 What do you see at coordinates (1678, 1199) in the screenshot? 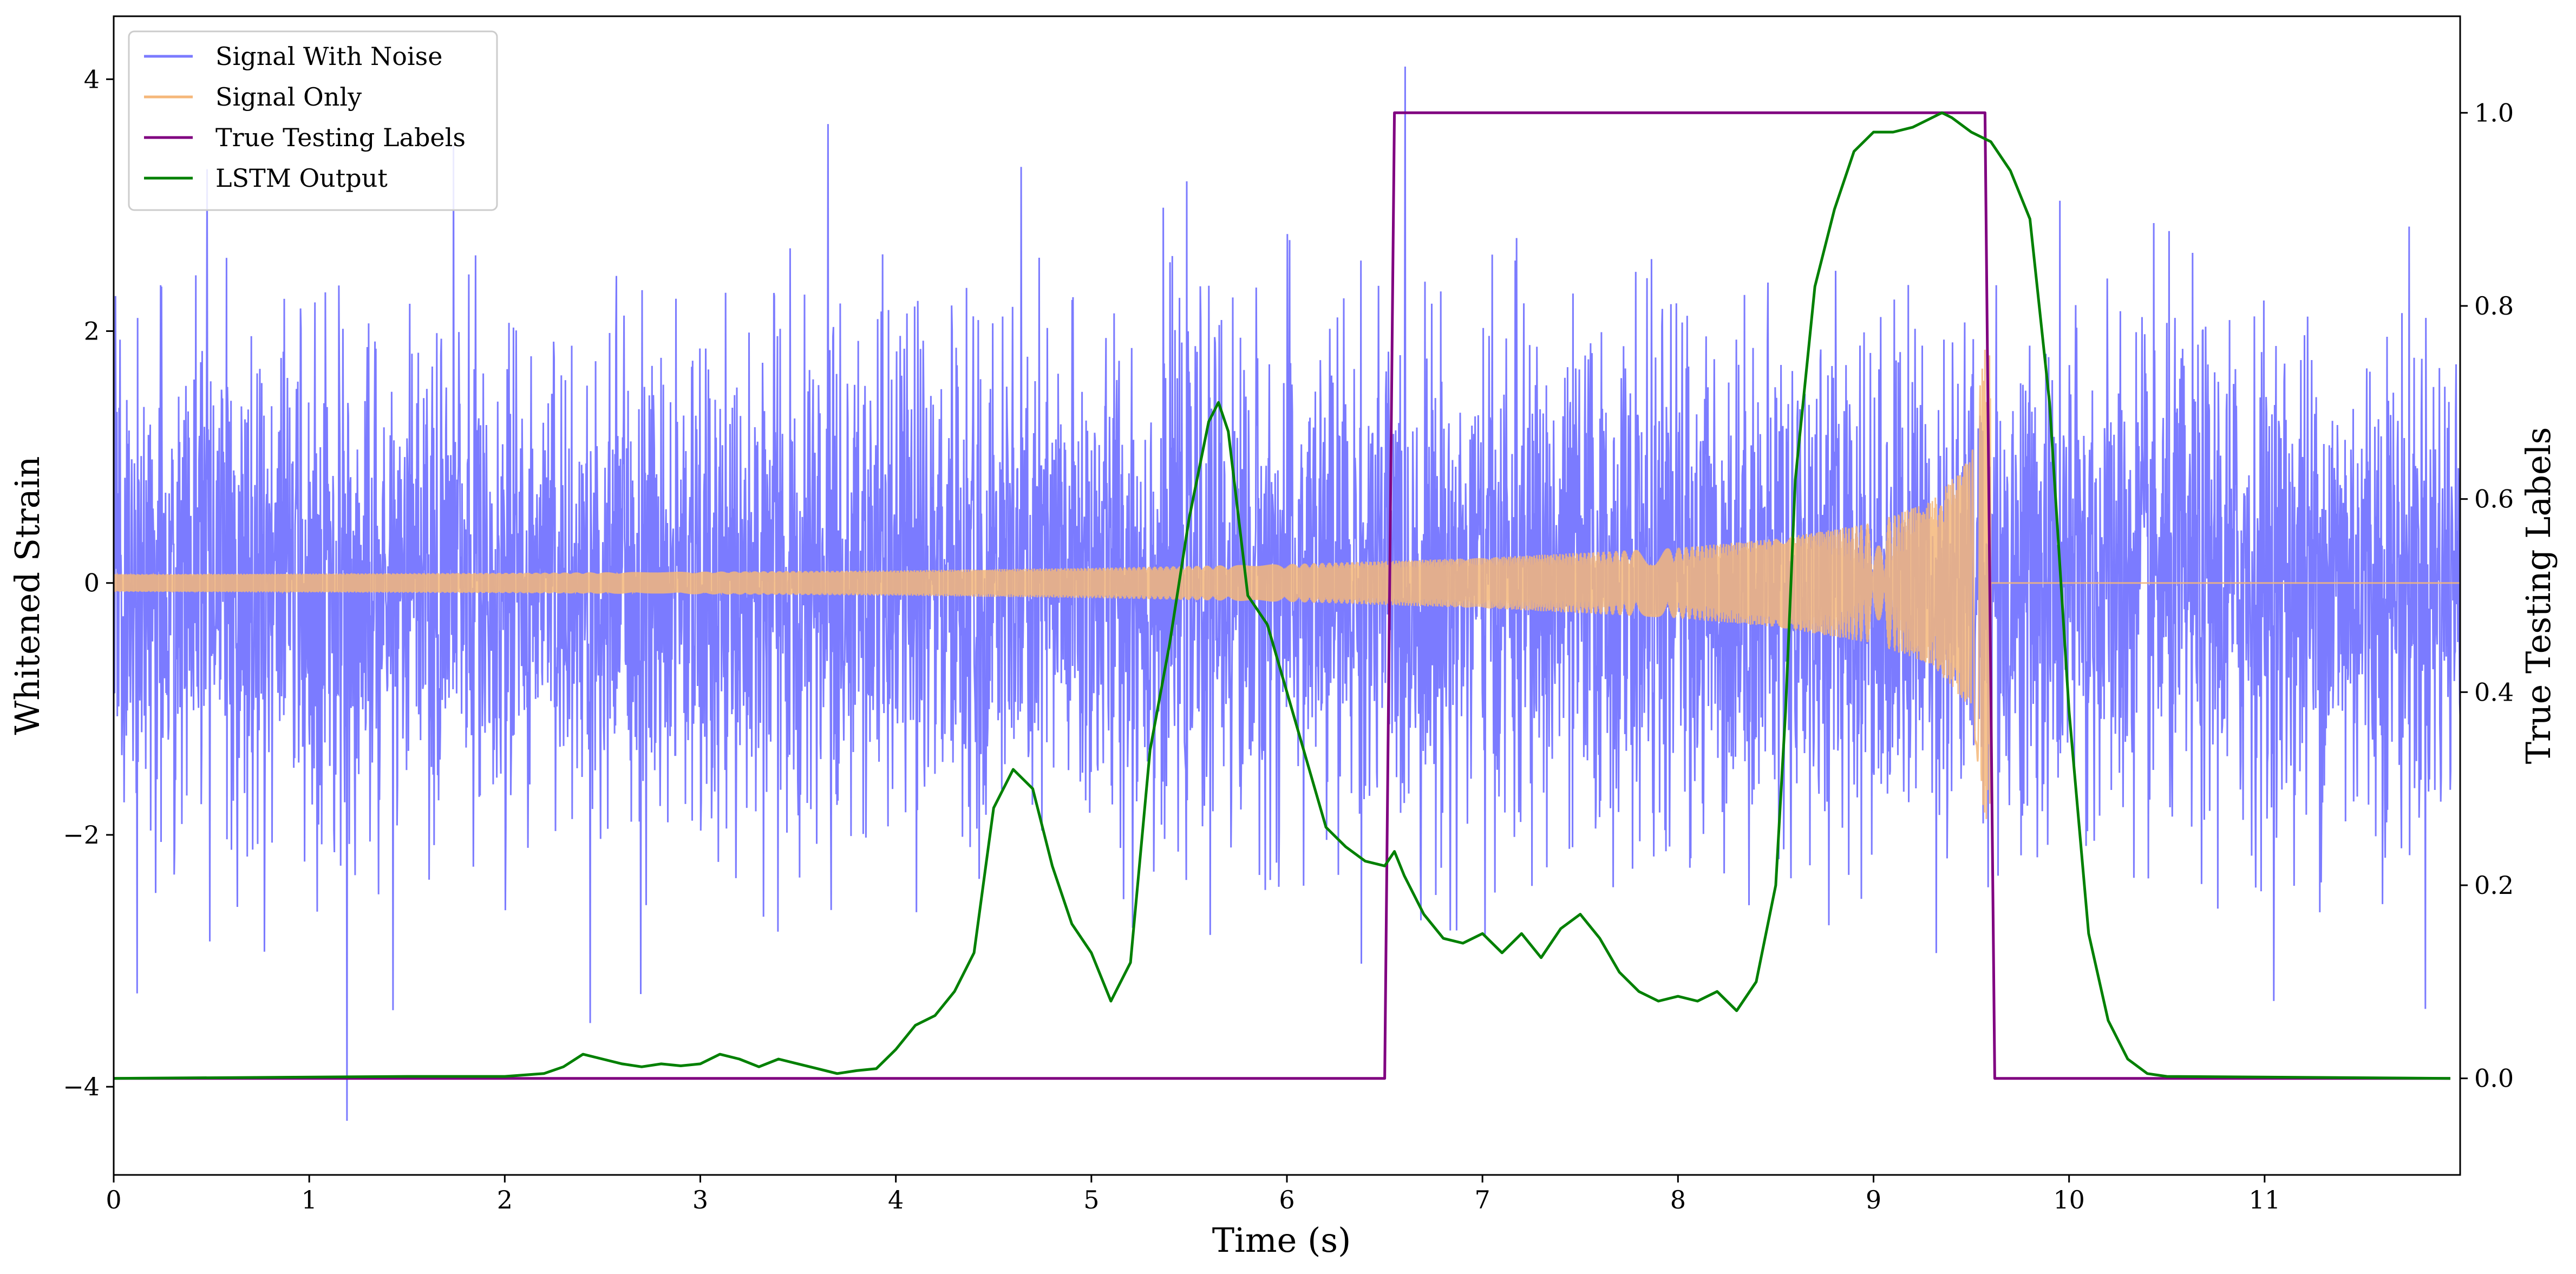
I see `x-tick-label: 8` at bounding box center [1678, 1199].